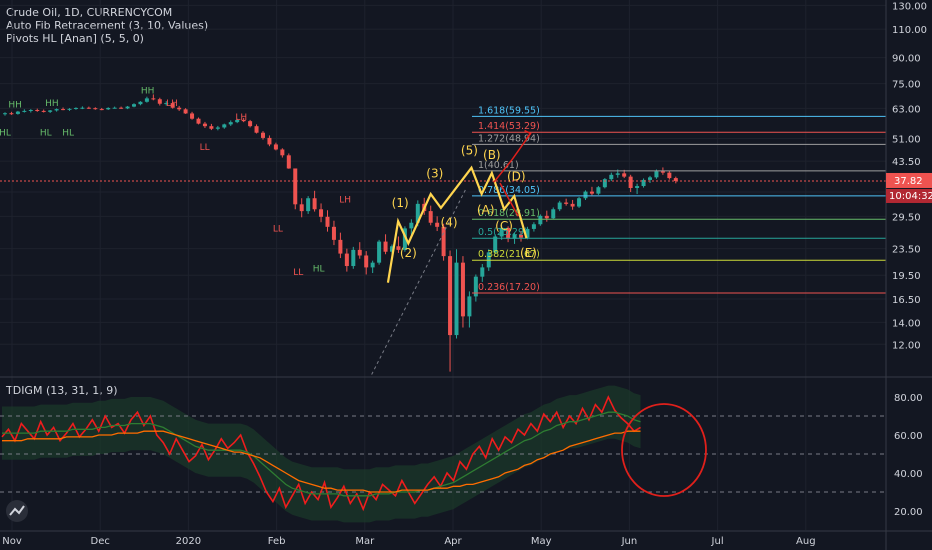  What do you see at coordinates (664, 450) in the screenshot?
I see `annotation-circle` at bounding box center [664, 450].